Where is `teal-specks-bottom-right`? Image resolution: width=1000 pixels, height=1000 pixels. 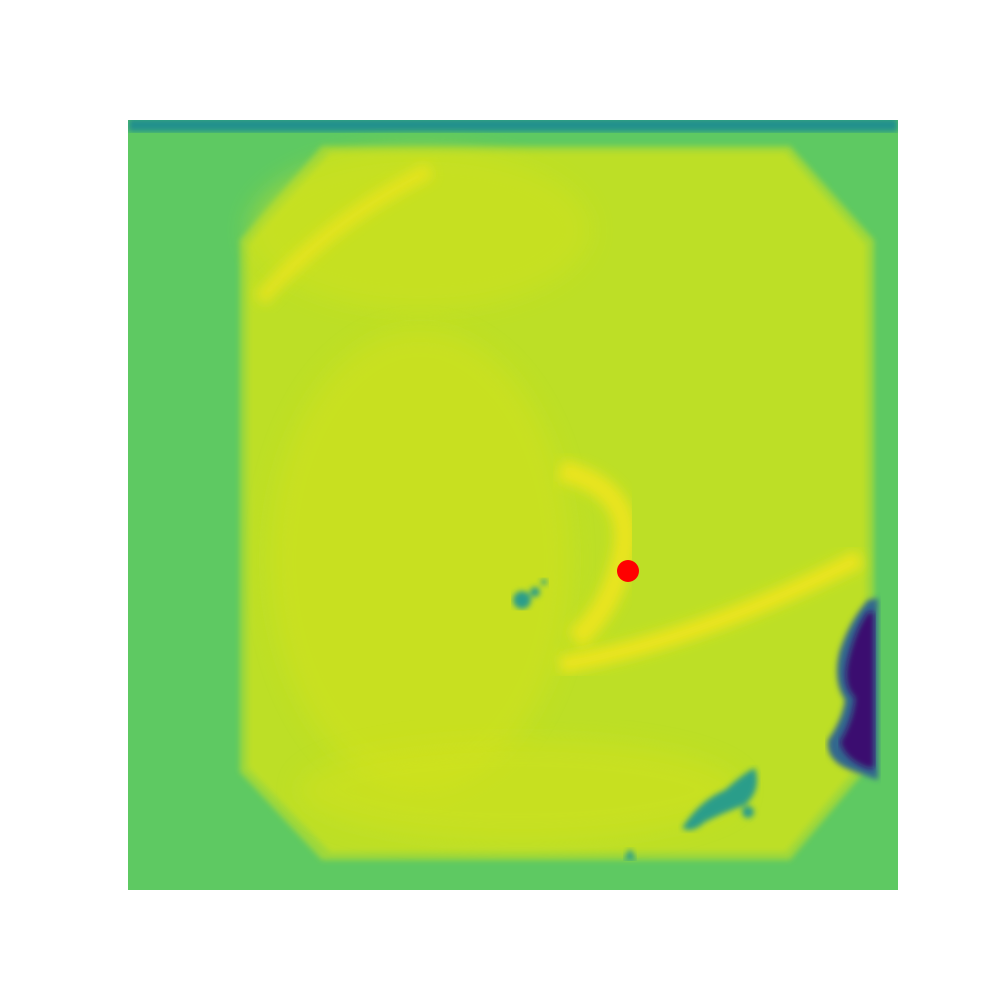
teal-specks-bottom-right is located at coordinates (720, 799).